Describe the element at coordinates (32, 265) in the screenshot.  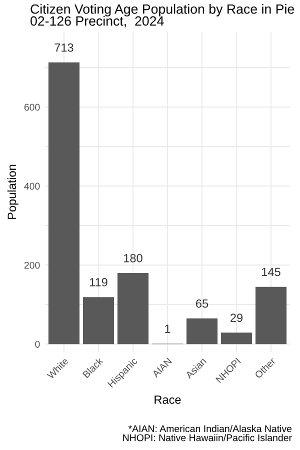
I see `y-tick-label: 200` at that location.